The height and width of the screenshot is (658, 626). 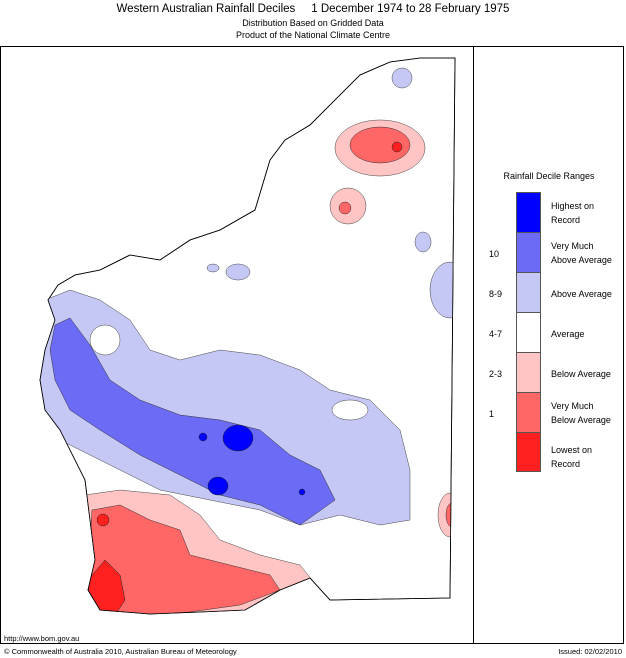 I want to click on legend-title: Rainfall Decile Ranges, so click(x=549, y=176).